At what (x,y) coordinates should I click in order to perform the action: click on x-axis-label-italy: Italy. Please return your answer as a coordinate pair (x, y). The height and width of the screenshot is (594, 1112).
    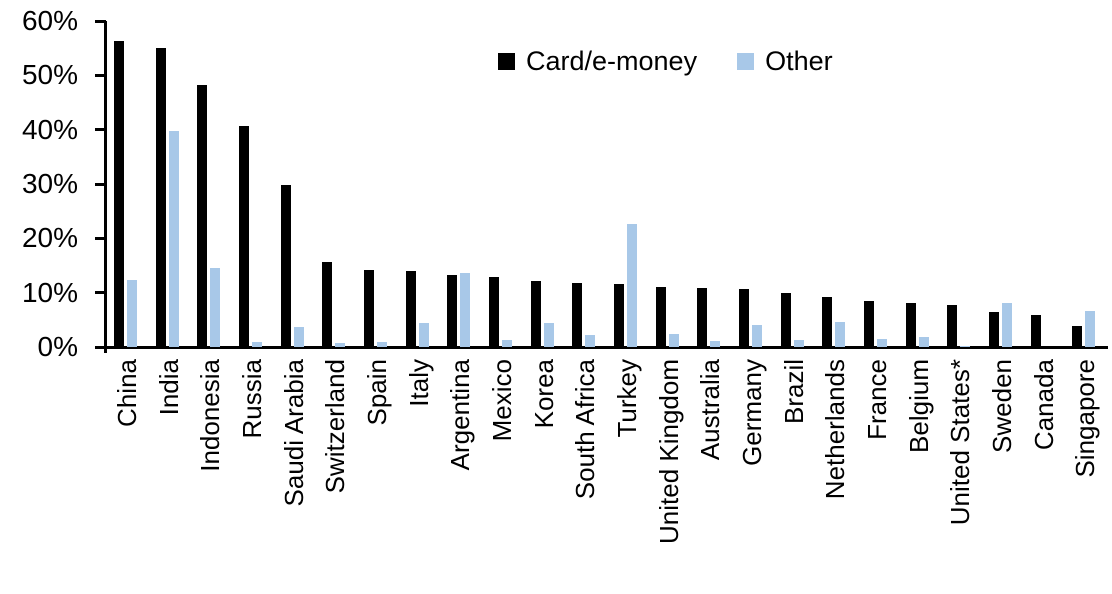
    Looking at the image, I should click on (419, 383).